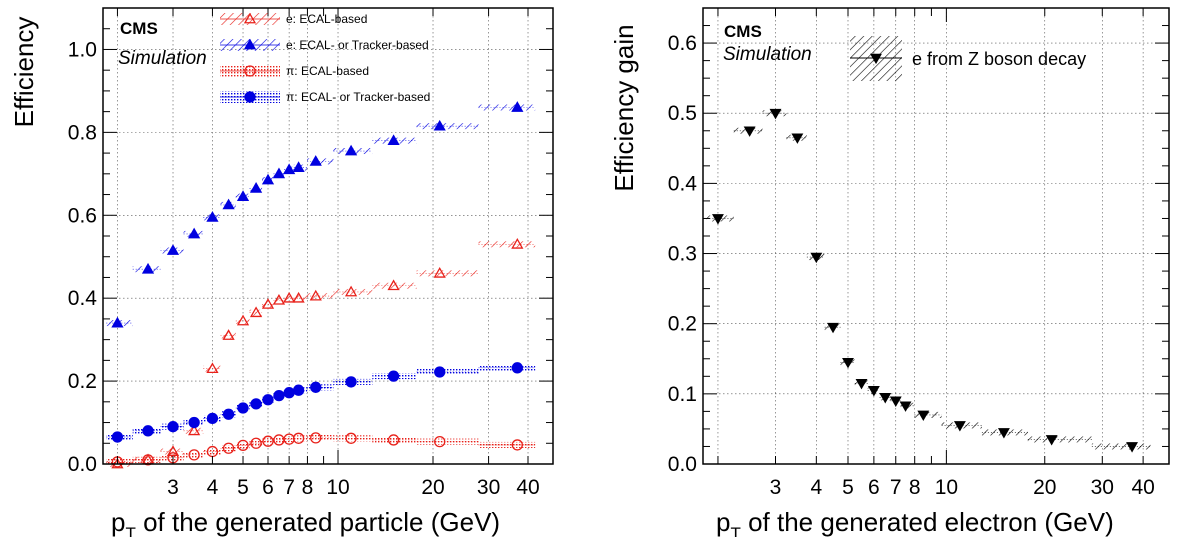 The image size is (1181, 537). What do you see at coordinates (682, 464) in the screenshot?
I see `y-tick-label: 0.0` at bounding box center [682, 464].